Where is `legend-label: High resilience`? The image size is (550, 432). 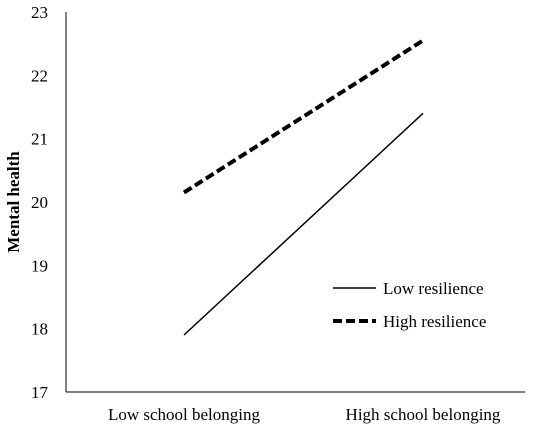
legend-label: High resilience is located at coordinates (434, 321).